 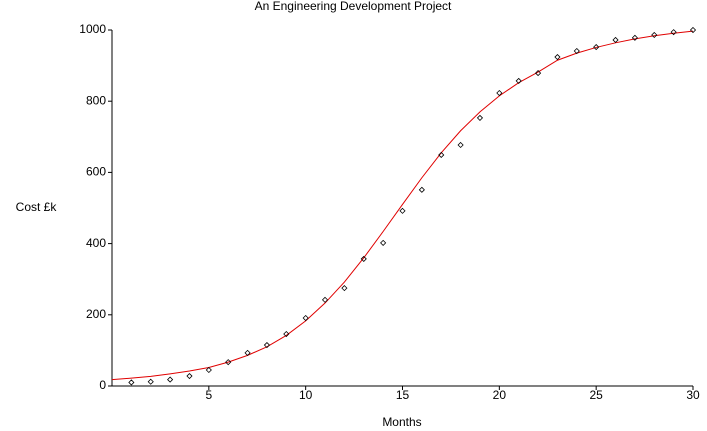 What do you see at coordinates (208, 395) in the screenshot?
I see `x-tick-label: 5` at bounding box center [208, 395].